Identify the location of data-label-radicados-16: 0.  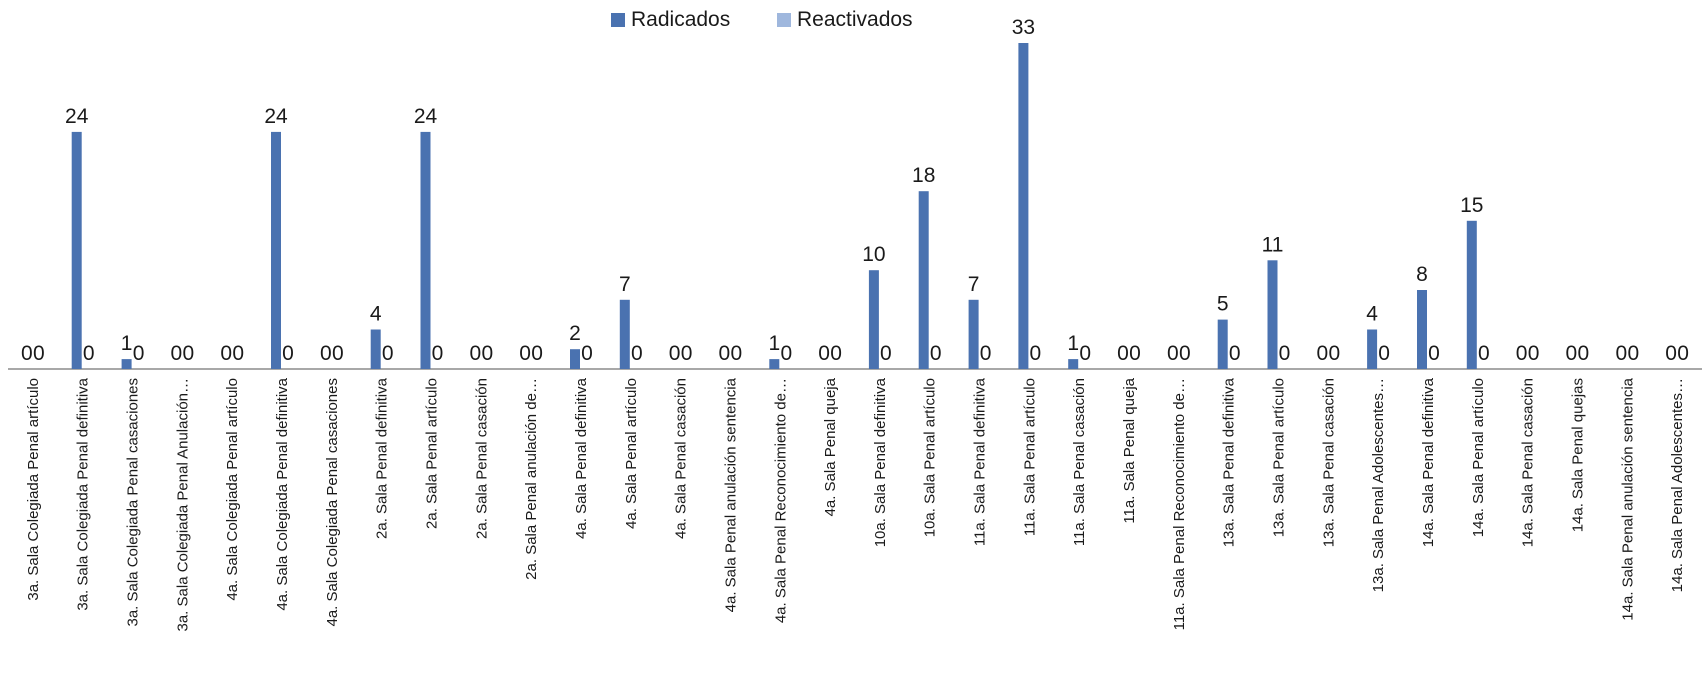
(824, 353).